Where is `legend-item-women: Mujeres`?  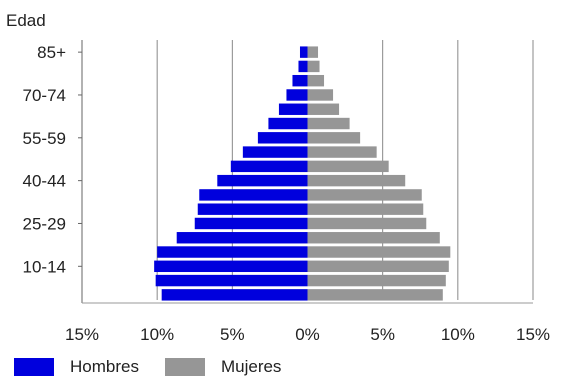 legend-item-women: Mujeres is located at coordinates (223, 367).